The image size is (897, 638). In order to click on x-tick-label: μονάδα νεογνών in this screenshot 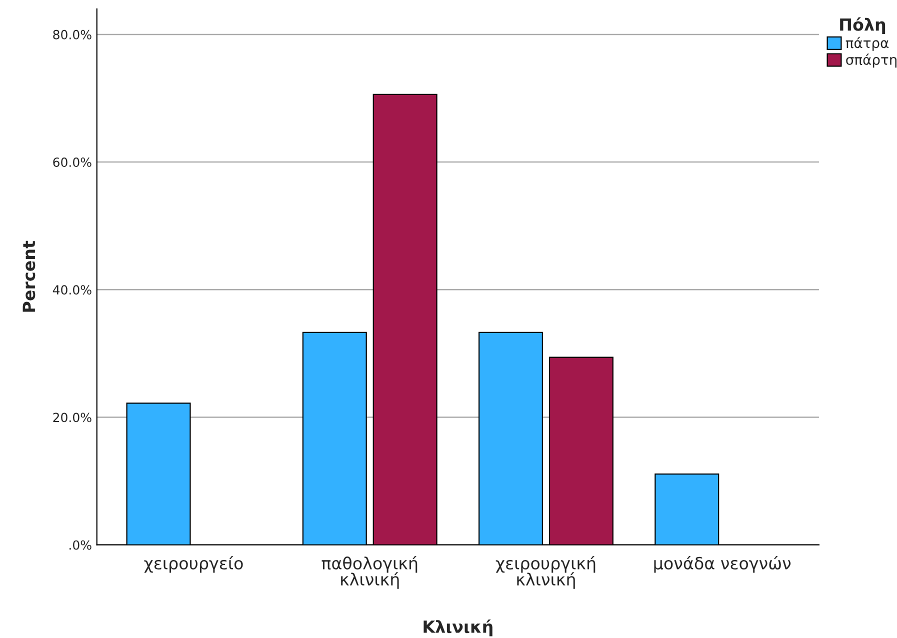, I will do `click(722, 564)`.